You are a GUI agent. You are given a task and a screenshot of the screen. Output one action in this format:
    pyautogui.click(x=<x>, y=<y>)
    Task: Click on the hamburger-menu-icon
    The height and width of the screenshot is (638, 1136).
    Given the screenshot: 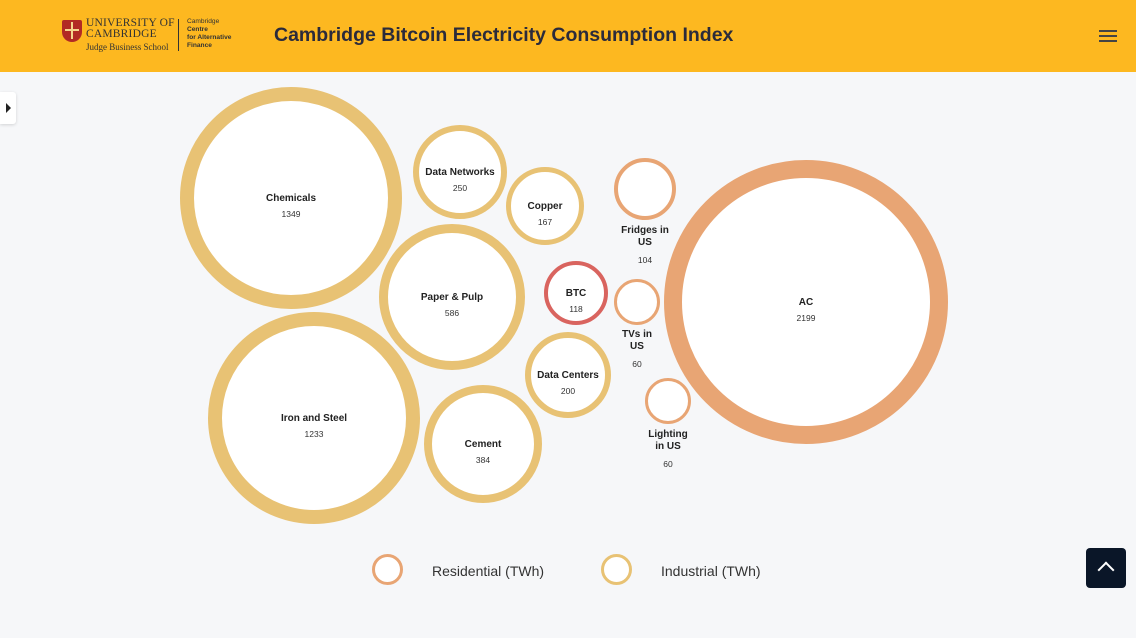 What is the action you would take?
    pyautogui.click(x=1108, y=36)
    